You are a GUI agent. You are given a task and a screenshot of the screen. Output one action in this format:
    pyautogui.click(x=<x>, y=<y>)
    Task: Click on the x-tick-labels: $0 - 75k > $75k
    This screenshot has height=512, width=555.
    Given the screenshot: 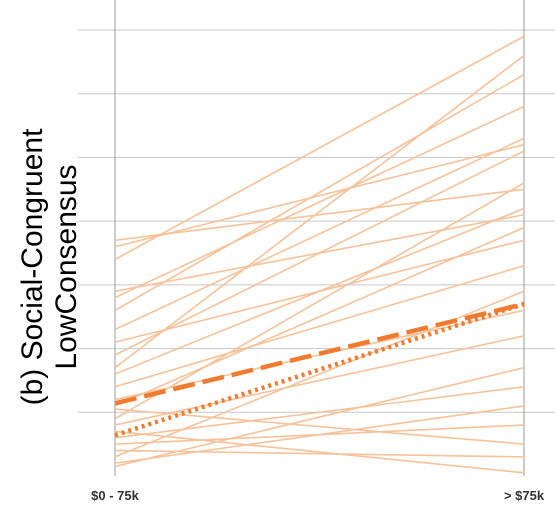 What is the action you would take?
    pyautogui.click(x=318, y=495)
    